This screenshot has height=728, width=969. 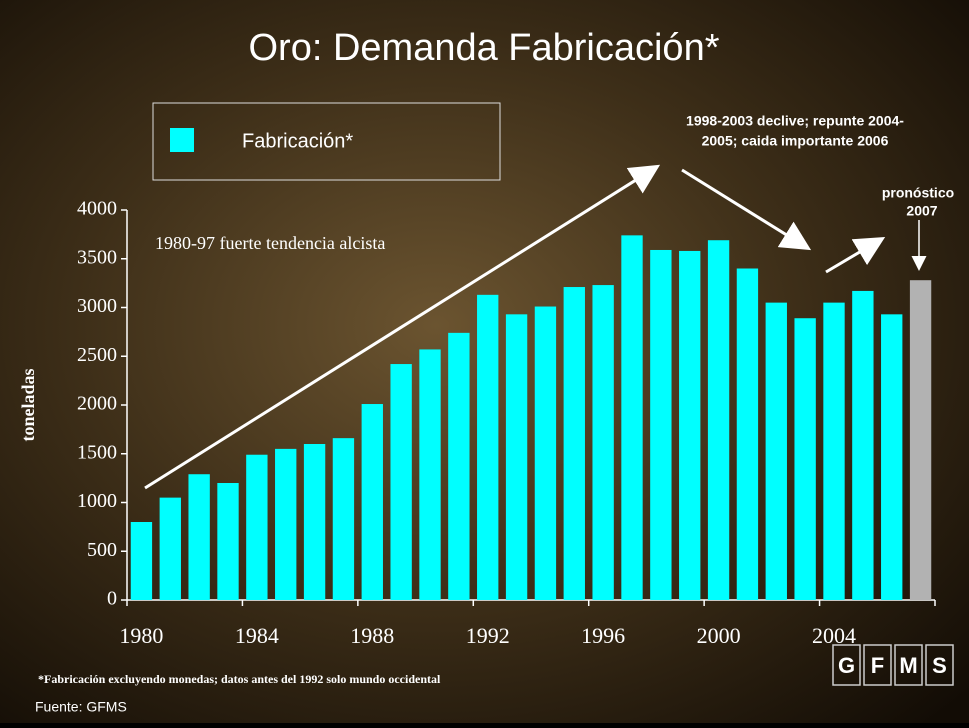 I want to click on y-tick-label: 0, so click(x=112, y=599).